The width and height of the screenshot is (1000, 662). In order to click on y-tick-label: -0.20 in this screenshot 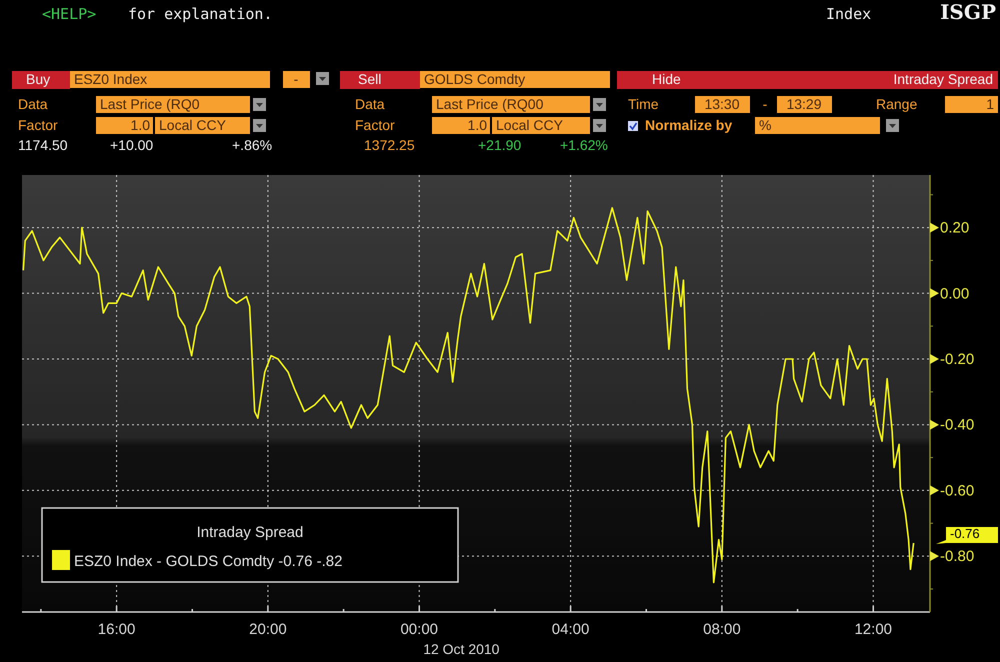, I will do `click(957, 359)`.